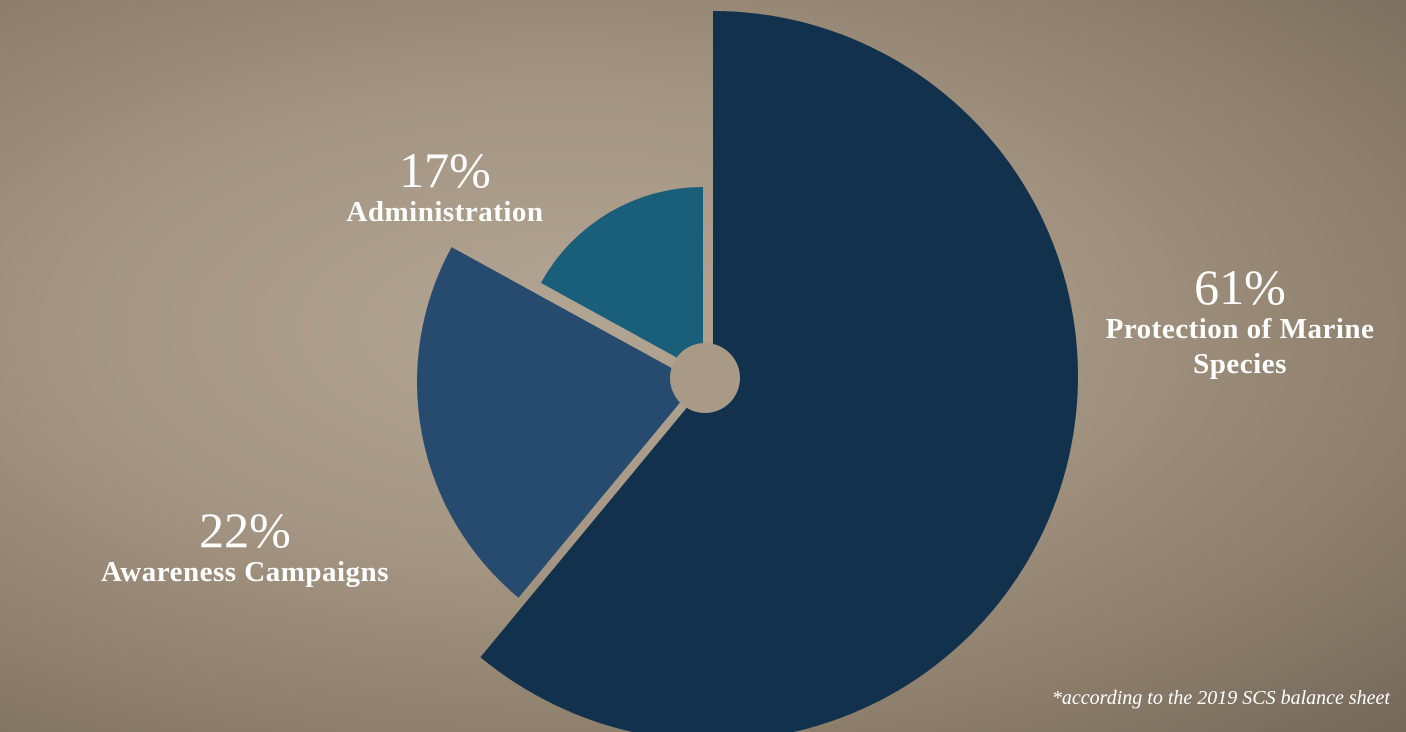 This screenshot has height=732, width=1406. Describe the element at coordinates (245, 547) in the screenshot. I see `slice-label: 22% Awareness Campaigns` at that location.